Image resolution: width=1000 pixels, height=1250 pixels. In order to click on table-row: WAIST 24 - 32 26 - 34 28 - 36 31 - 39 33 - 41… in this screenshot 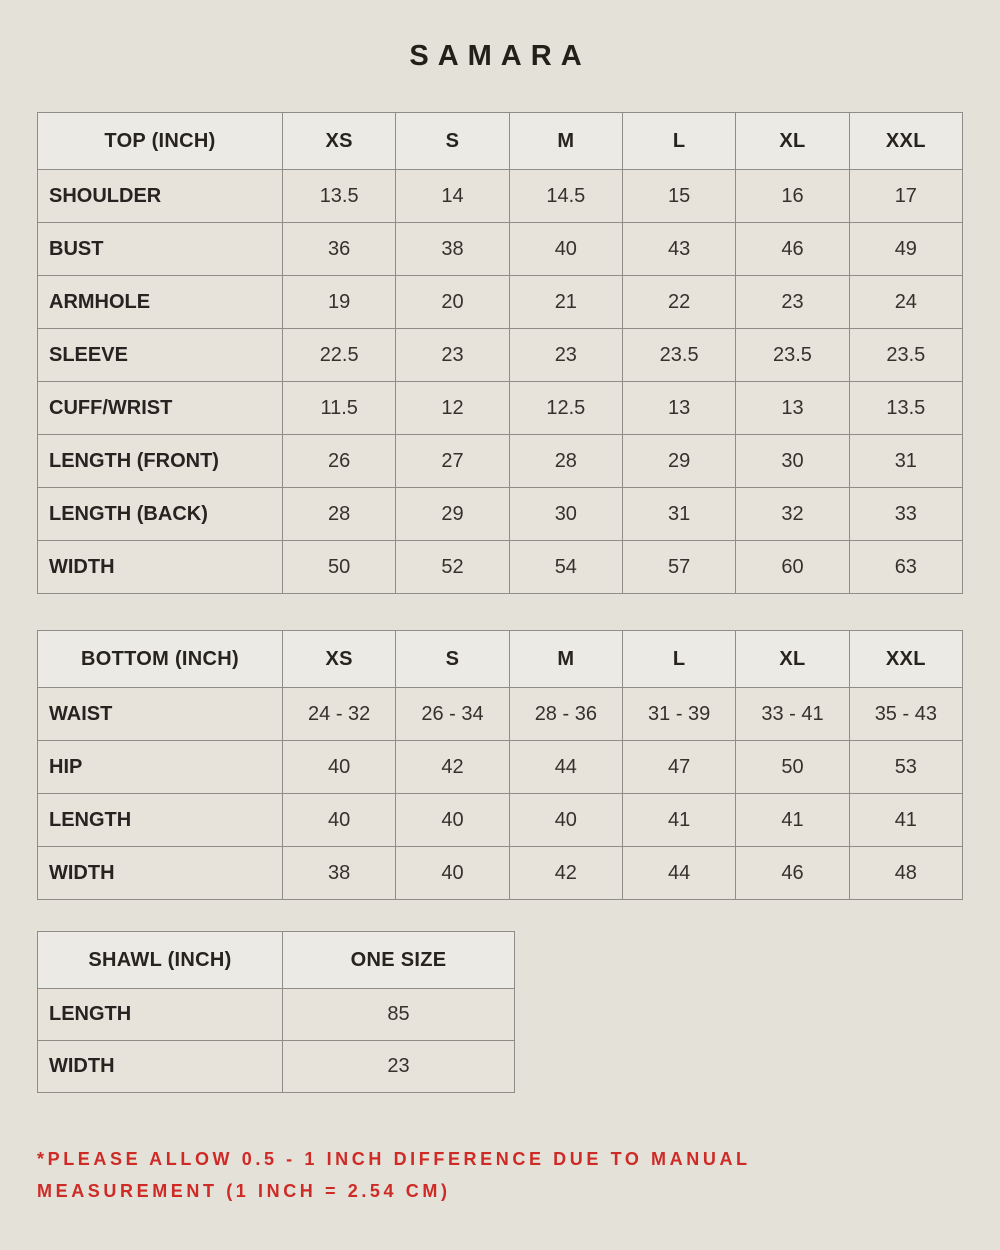, I will do `click(500, 714)`.